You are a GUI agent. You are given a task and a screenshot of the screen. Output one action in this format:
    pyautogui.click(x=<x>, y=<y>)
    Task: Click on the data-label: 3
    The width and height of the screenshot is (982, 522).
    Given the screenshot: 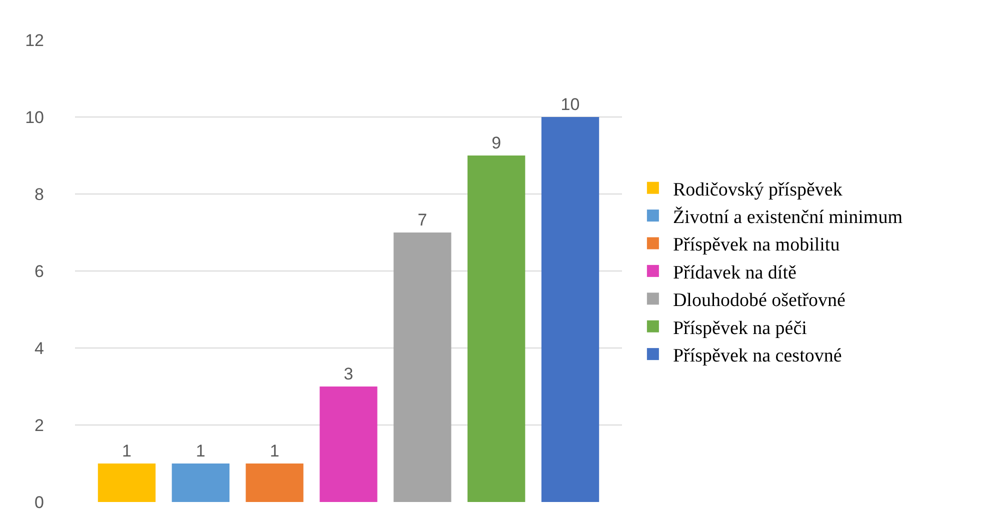 What is the action you would take?
    pyautogui.click(x=349, y=374)
    